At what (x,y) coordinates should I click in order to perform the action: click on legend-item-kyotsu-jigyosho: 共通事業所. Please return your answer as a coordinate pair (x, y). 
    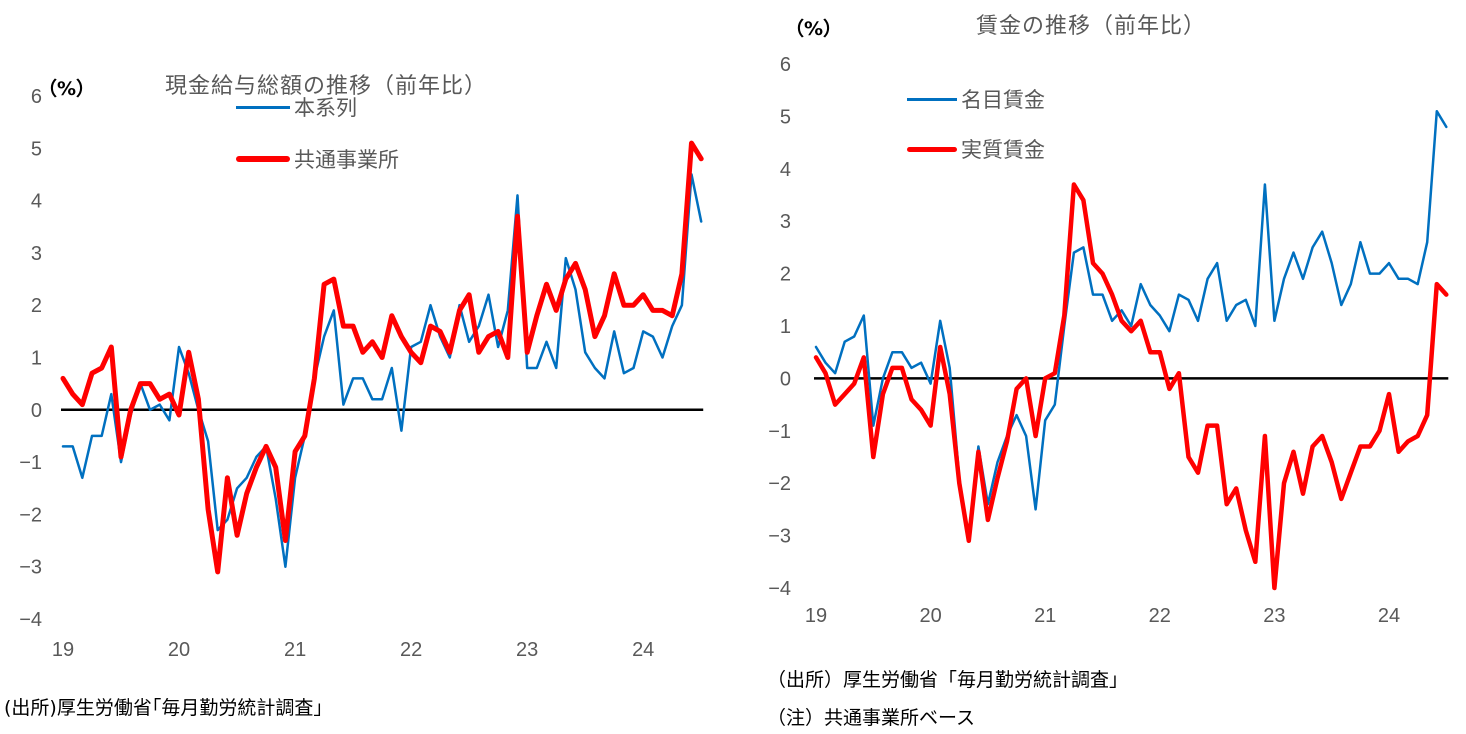
    Looking at the image, I should click on (317, 159).